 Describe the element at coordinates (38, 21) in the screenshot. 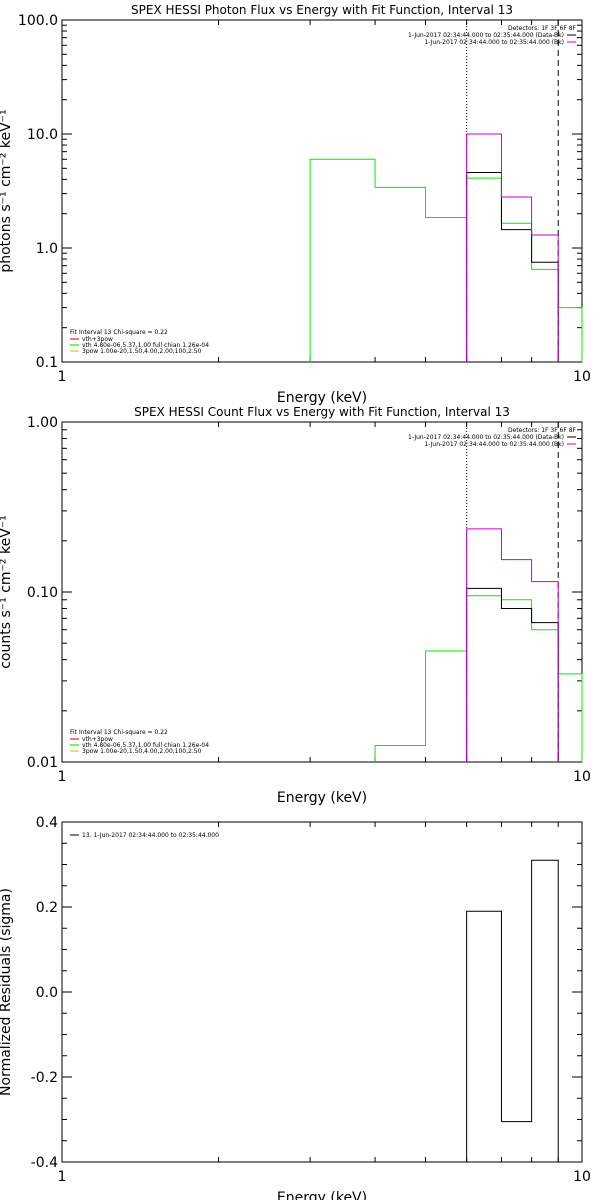

I see `y-tick-label: 100.0` at that location.